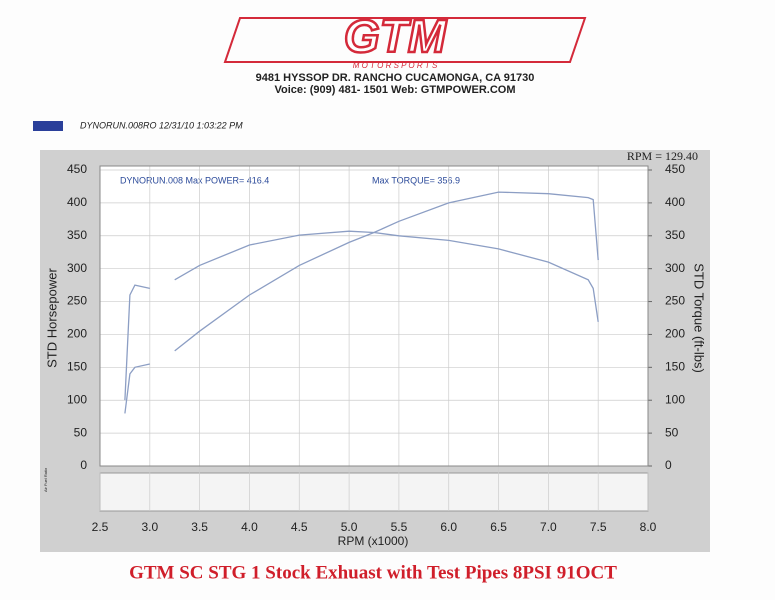 The image size is (775, 605). I want to click on annotation: RPM = 129.40, so click(662, 156).